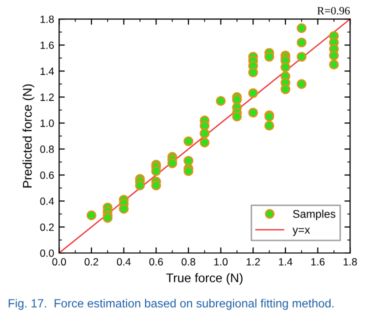 This screenshot has width=389, height=329. What do you see at coordinates (47, 123) in the screenshot?
I see `y-tick-label: 1.0` at bounding box center [47, 123].